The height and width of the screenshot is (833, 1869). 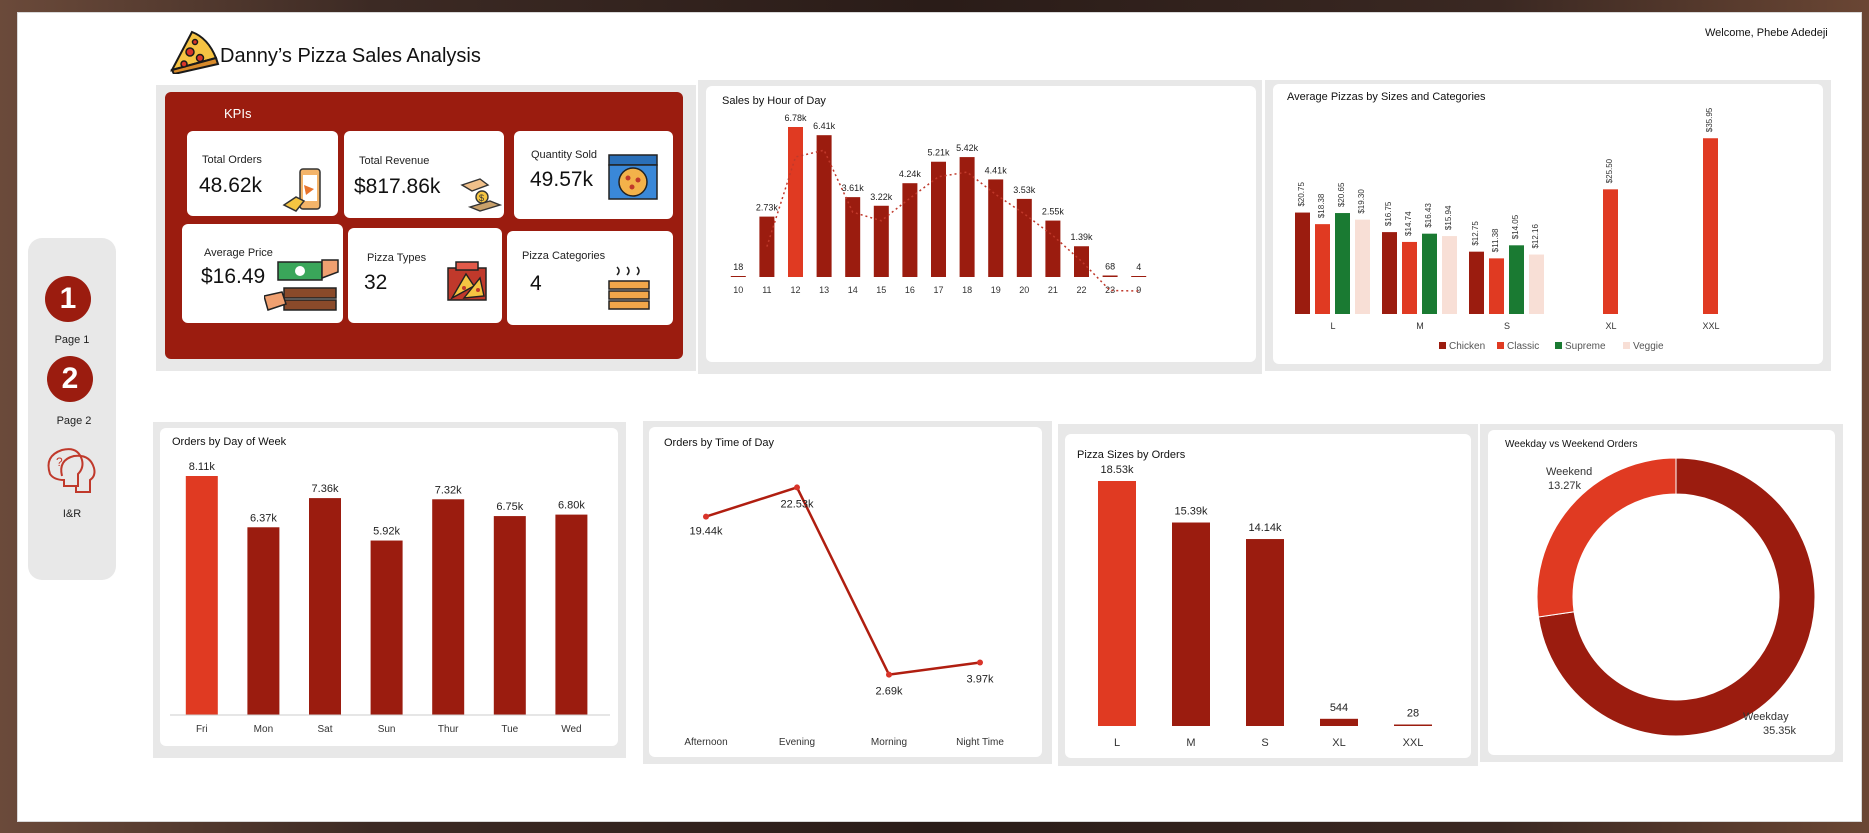 What do you see at coordinates (1138, 290) in the screenshot?
I see `tick-label: 9` at bounding box center [1138, 290].